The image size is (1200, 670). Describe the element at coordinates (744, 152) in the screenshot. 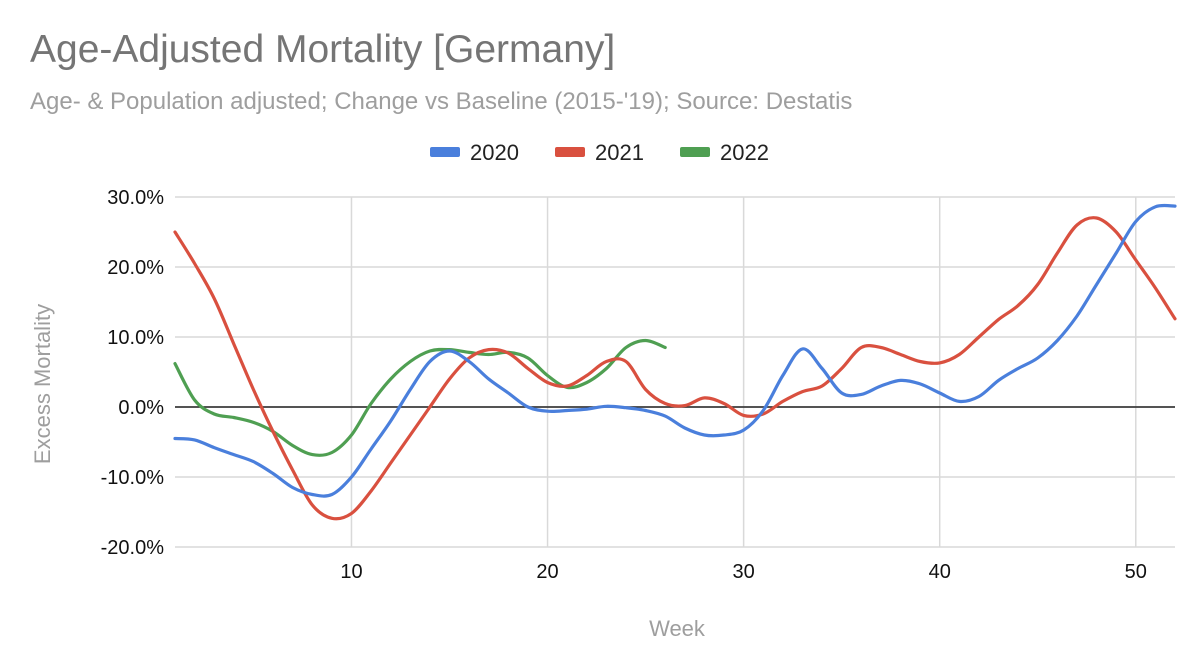

I see `legend-label-2022: 2022` at that location.